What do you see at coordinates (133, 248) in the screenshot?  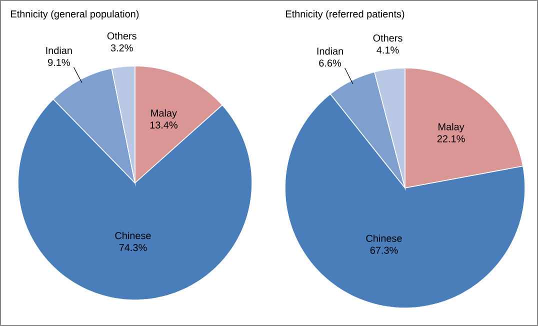 I see `data-label: 74.3%` at bounding box center [133, 248].